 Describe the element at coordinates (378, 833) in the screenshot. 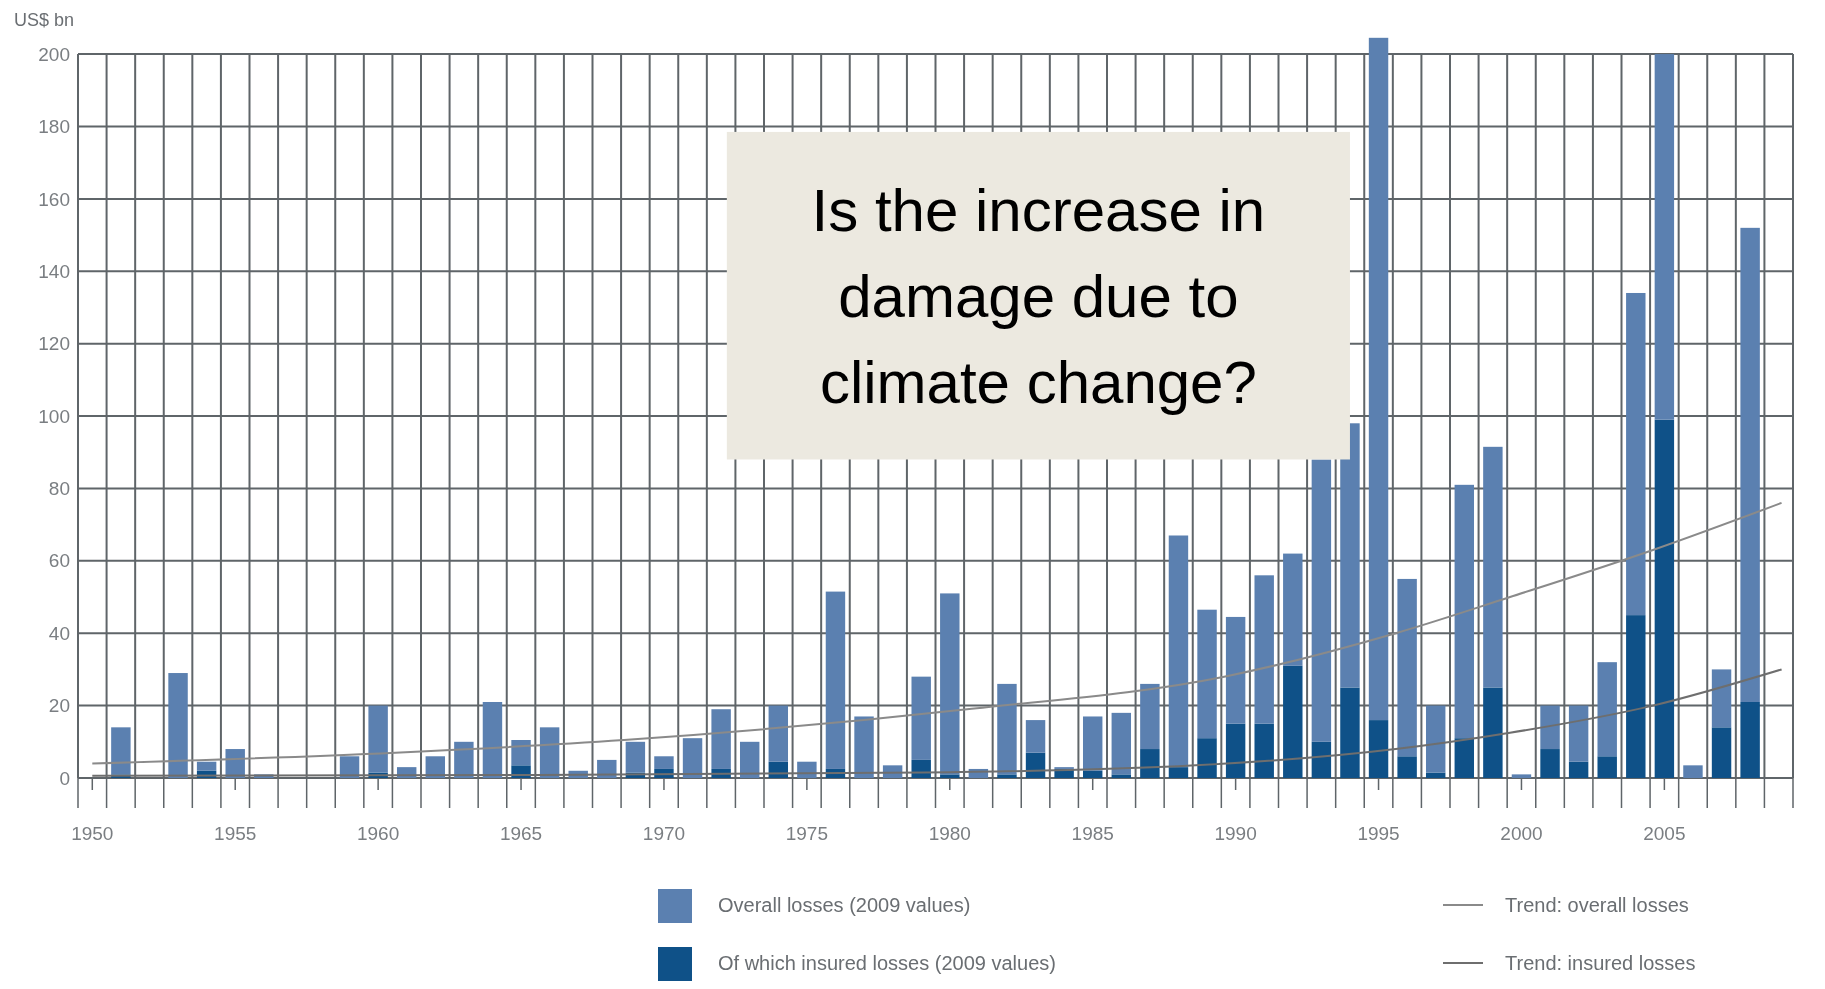

I see `x-tick-label: 1960` at that location.